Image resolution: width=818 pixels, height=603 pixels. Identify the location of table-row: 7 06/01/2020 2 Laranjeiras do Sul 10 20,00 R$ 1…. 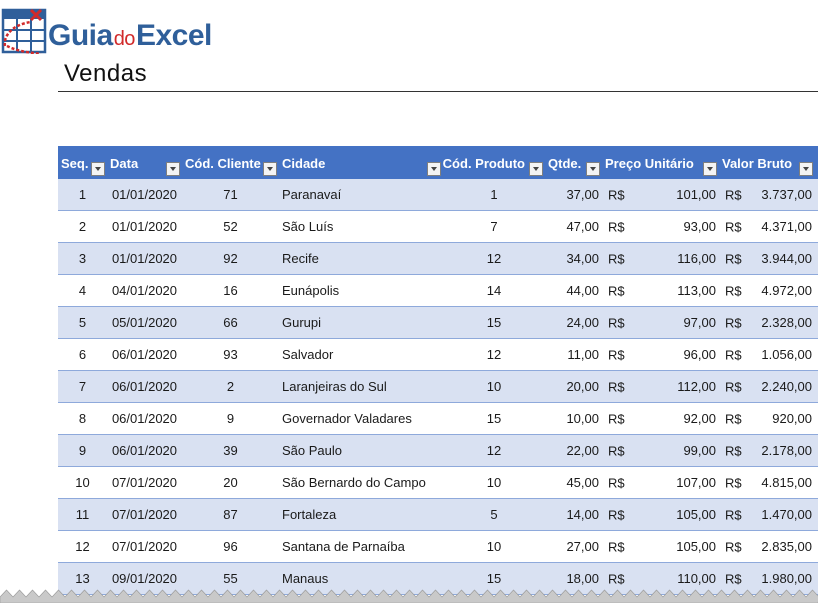
(438, 386).